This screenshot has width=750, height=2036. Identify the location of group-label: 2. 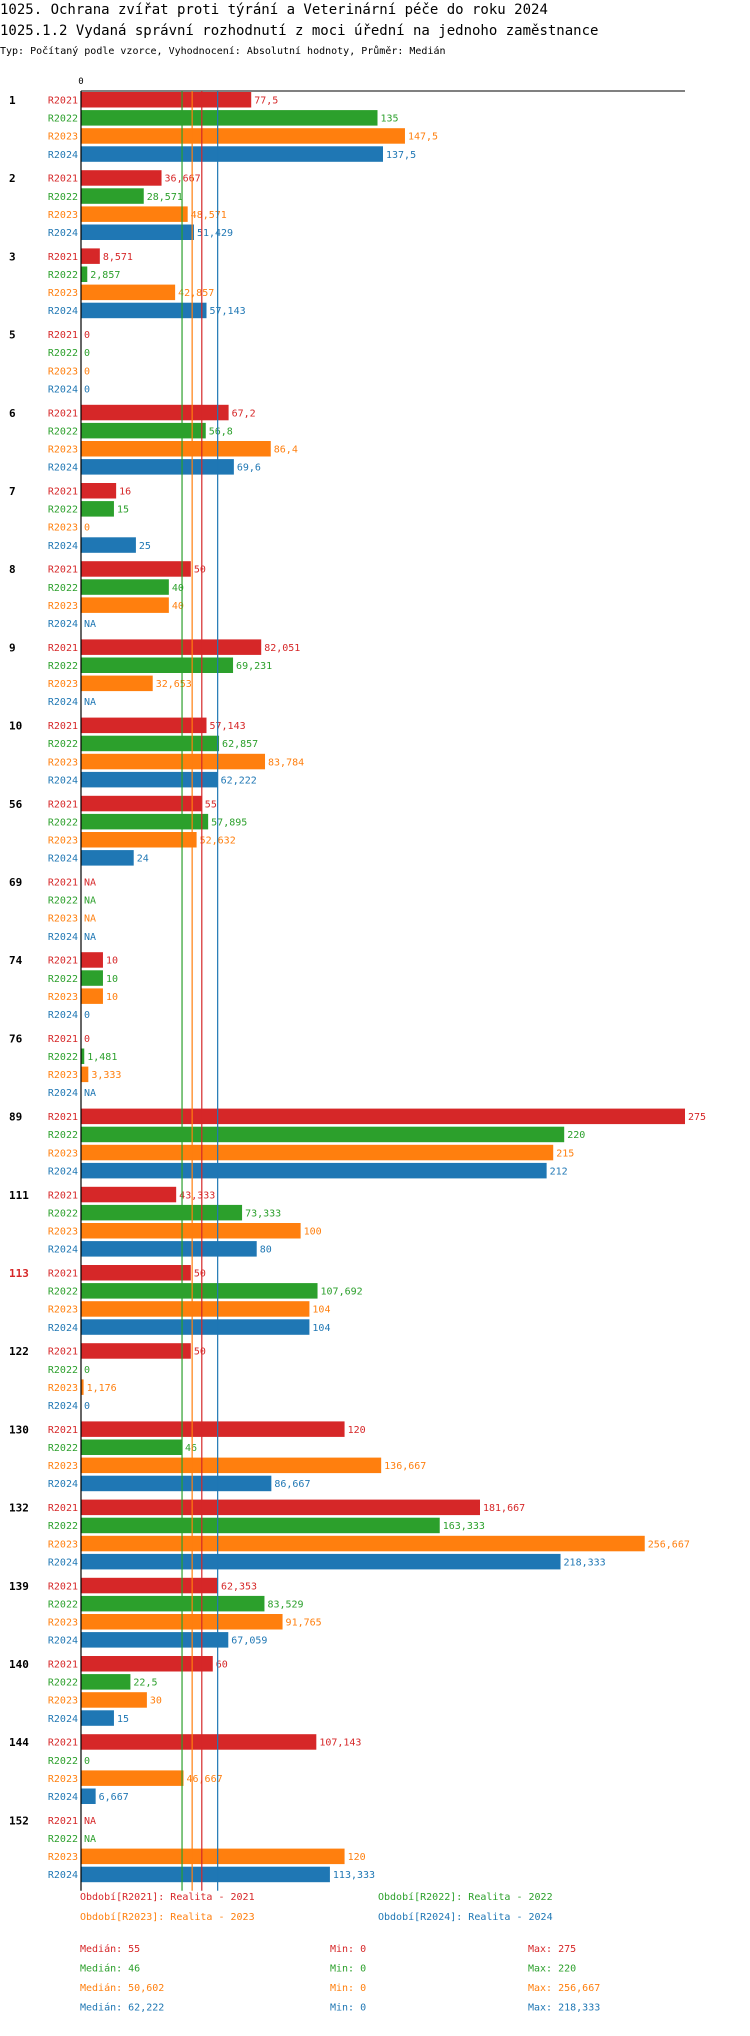
(12, 178).